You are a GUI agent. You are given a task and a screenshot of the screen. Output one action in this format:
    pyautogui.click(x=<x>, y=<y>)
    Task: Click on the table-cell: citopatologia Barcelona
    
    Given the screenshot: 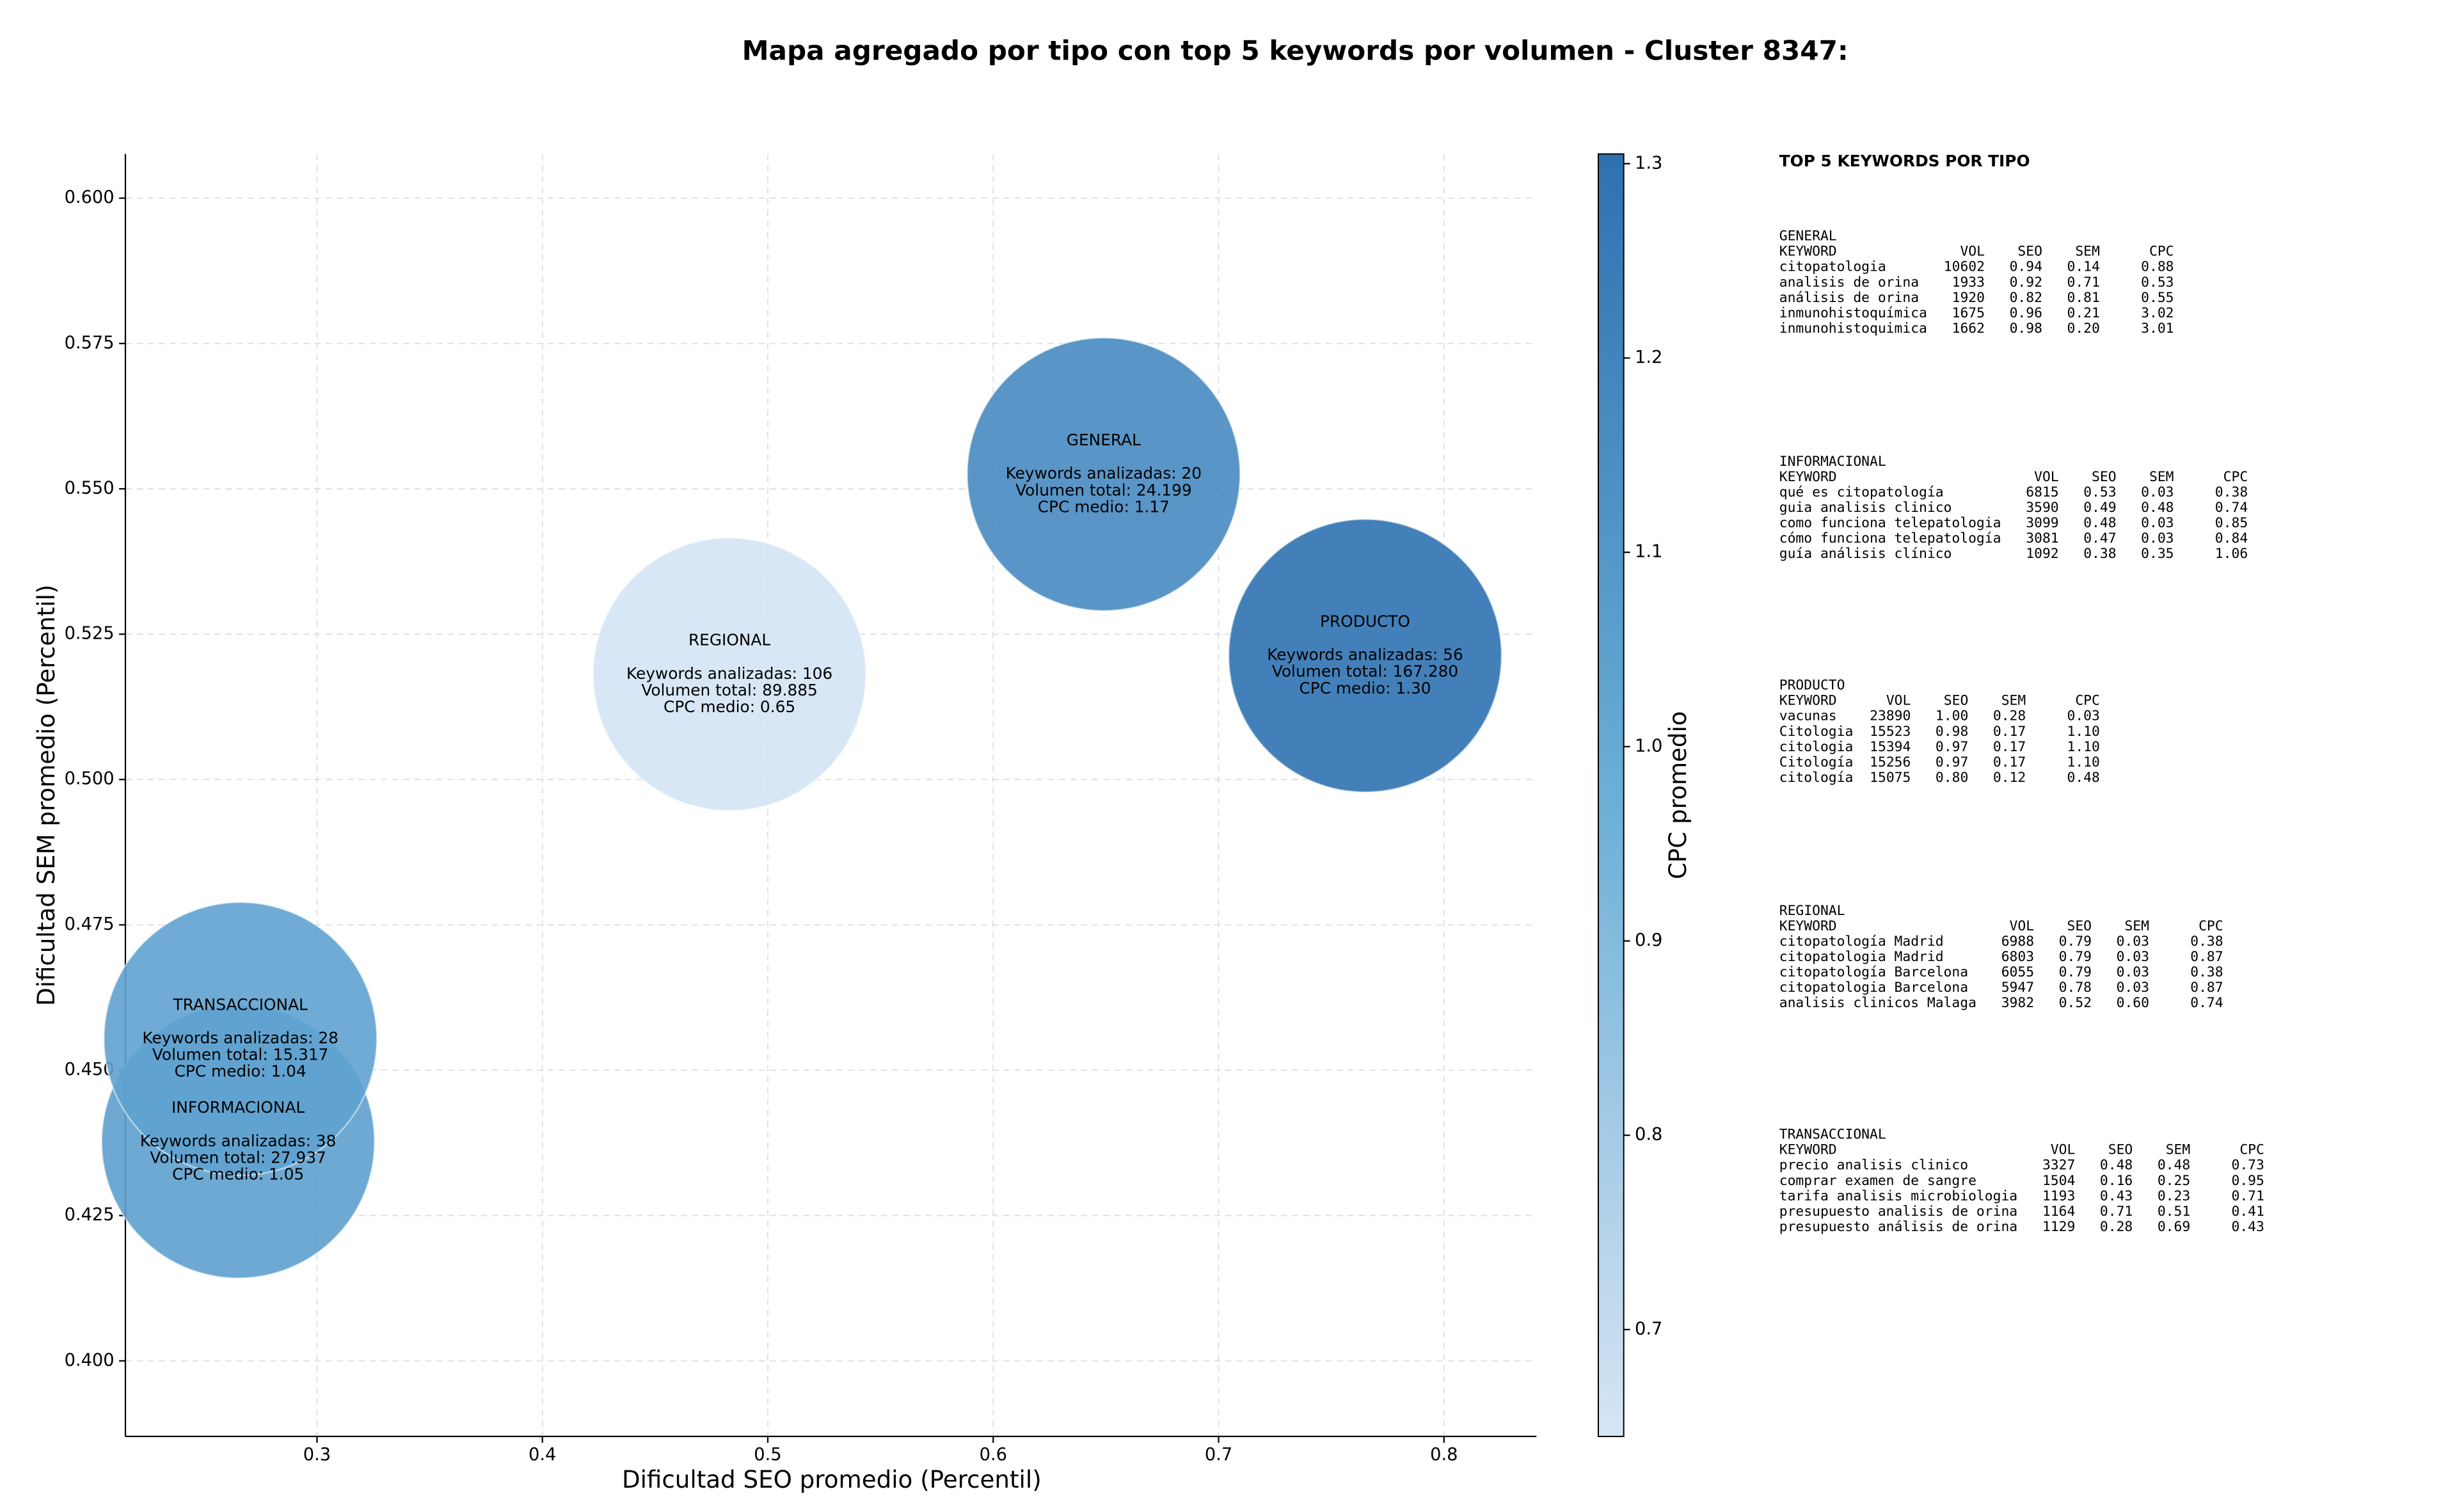 What is the action you would take?
    pyautogui.click(x=1874, y=988)
    